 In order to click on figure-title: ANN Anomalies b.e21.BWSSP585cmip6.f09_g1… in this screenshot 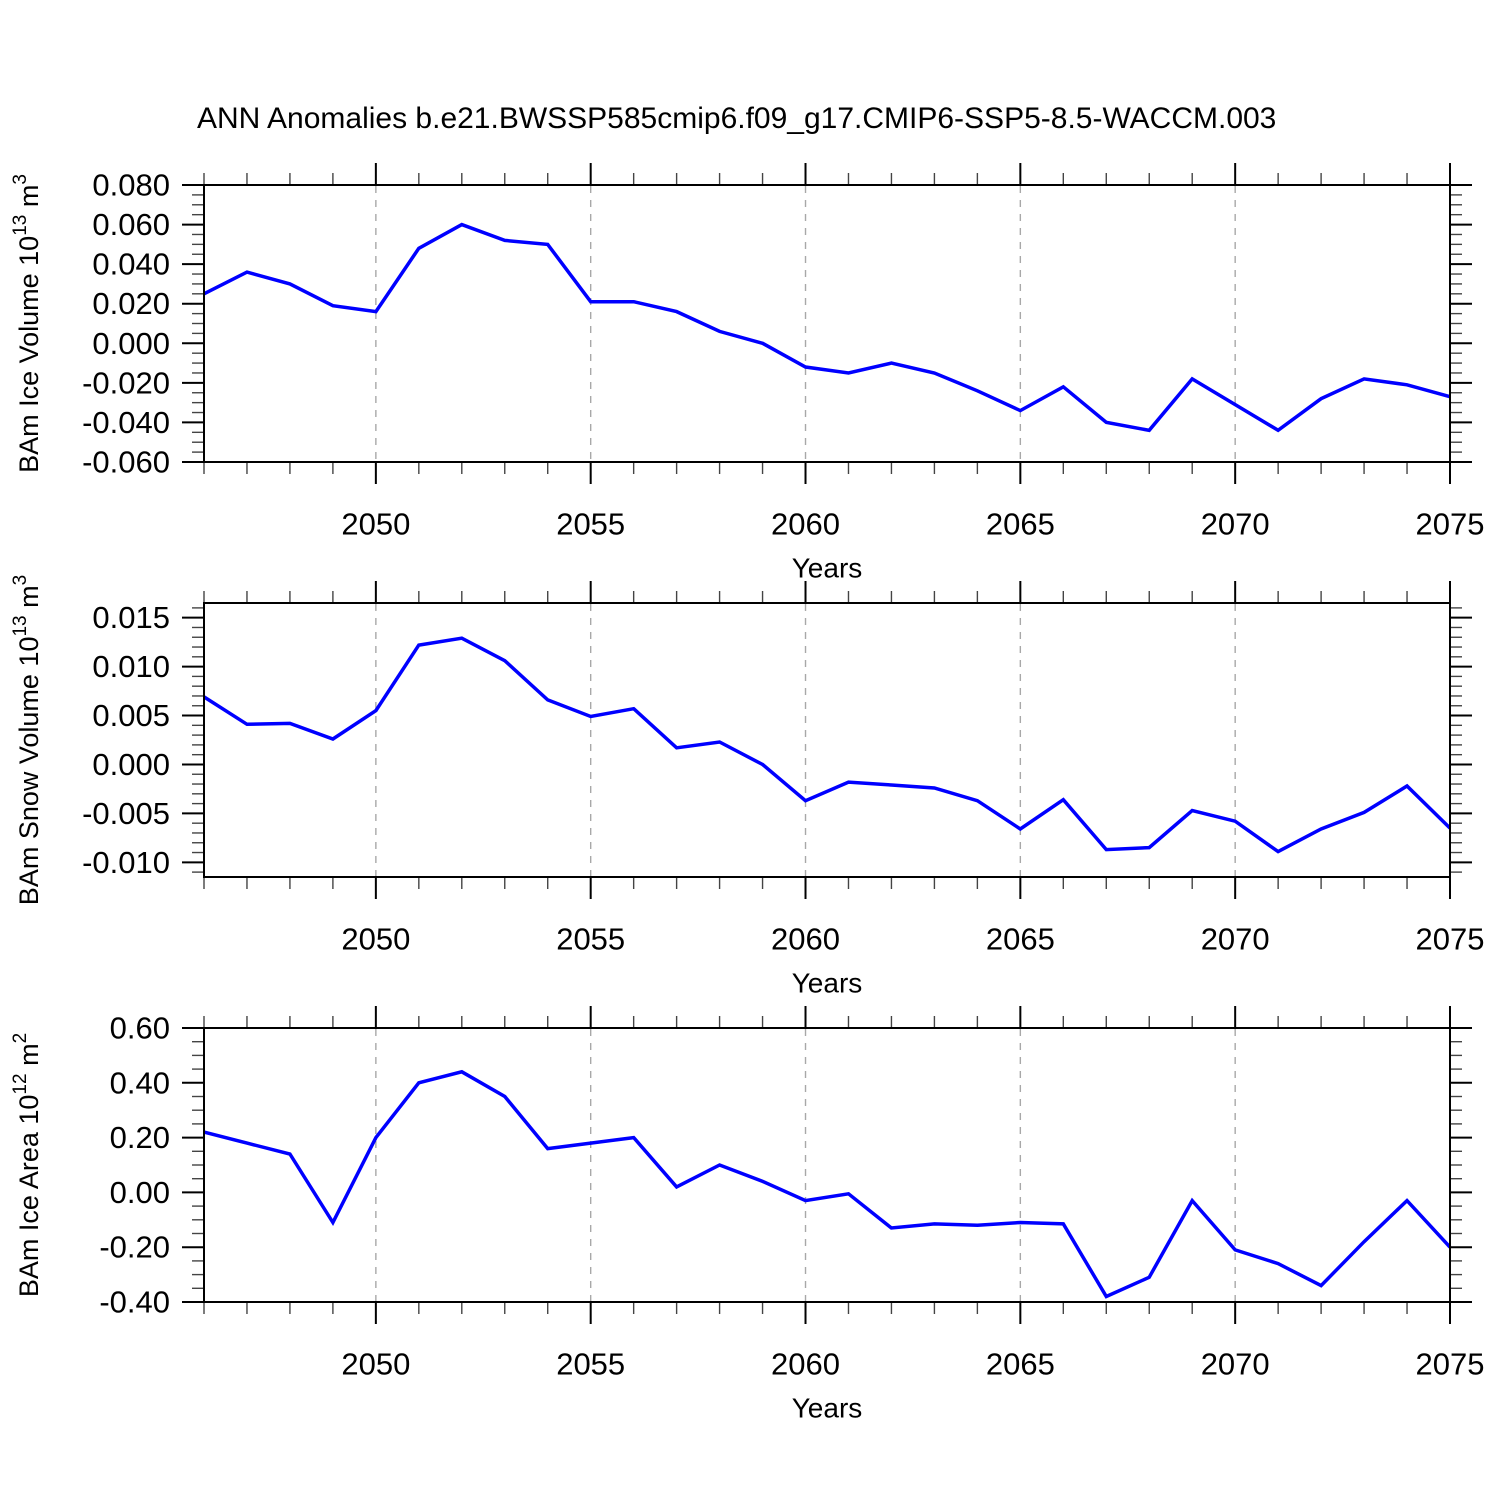, I will do `click(736, 118)`.